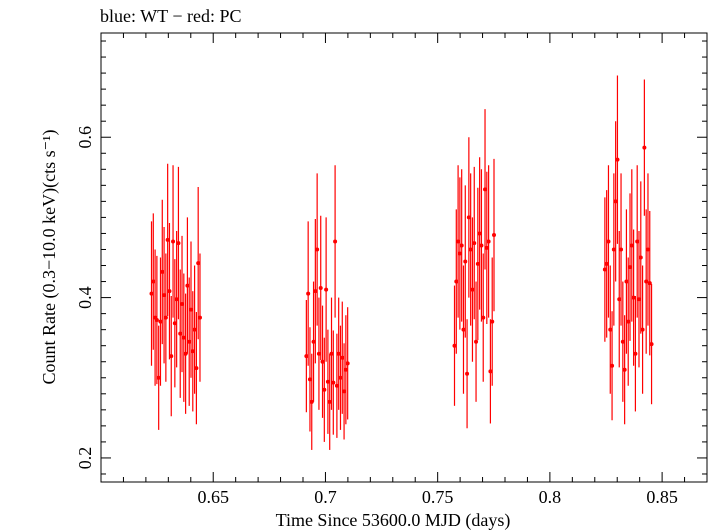 Image resolution: width=709 pixels, height=532 pixels. I want to click on chart-title: blue: WT − red: PC, so click(170, 16).